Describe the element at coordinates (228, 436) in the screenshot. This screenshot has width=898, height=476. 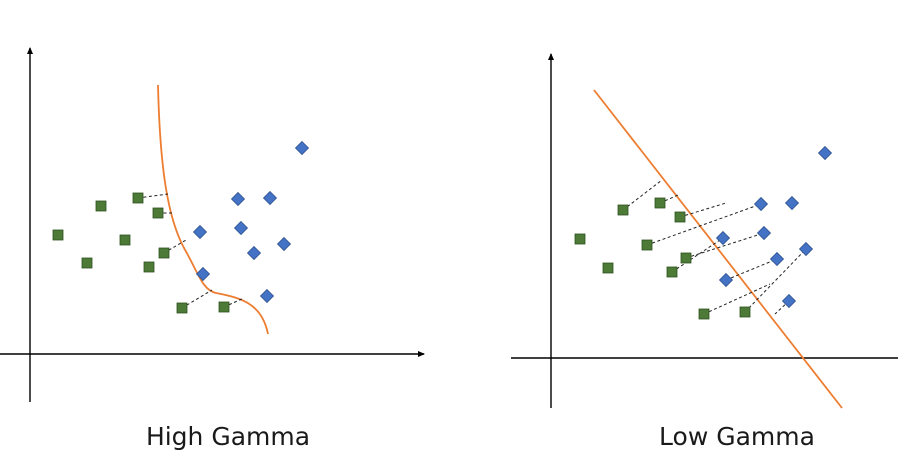
I see `panel-caption: High Gamma` at that location.